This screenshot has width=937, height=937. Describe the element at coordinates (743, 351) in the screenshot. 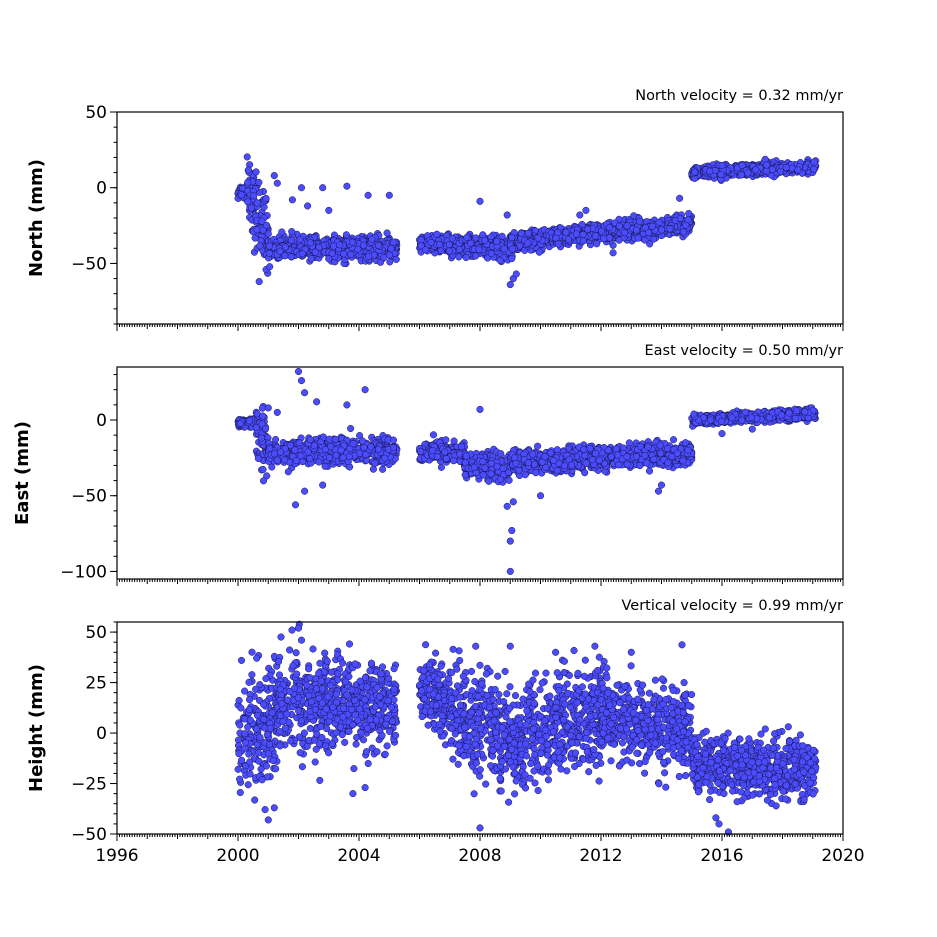

I see `east-velocity-label: East velocity = 0.50 mm/yr` at that location.